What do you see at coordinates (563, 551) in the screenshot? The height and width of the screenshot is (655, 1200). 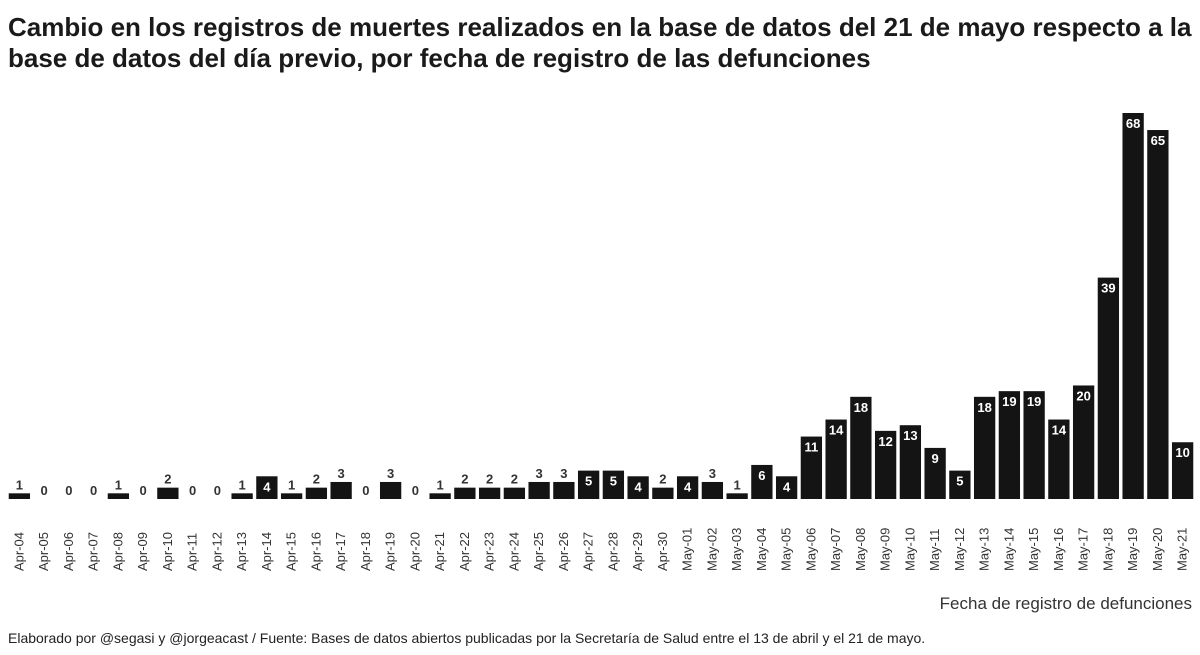 I see `tick-label-Apr-26: Apr-26` at bounding box center [563, 551].